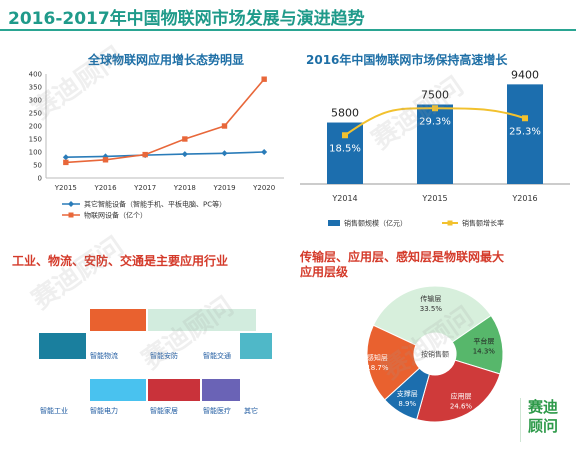 The width and height of the screenshot is (576, 453). I want to click on pie-slice-value: 8.9%, so click(407, 404).